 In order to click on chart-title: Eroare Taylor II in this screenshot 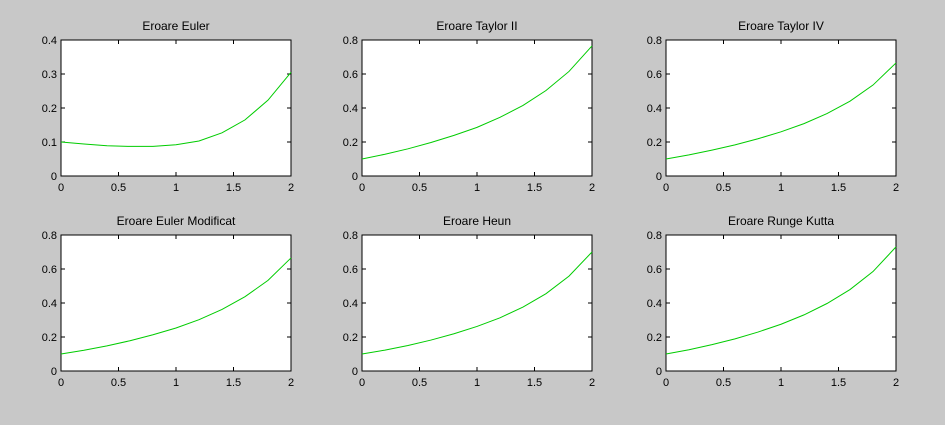, I will do `click(476, 26)`.